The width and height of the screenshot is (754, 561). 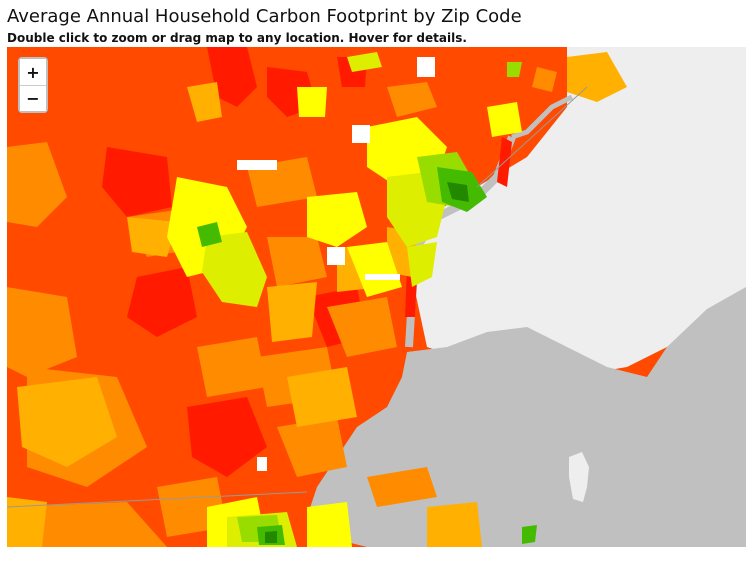 I want to click on state-boundary, so click(x=157, y=499).